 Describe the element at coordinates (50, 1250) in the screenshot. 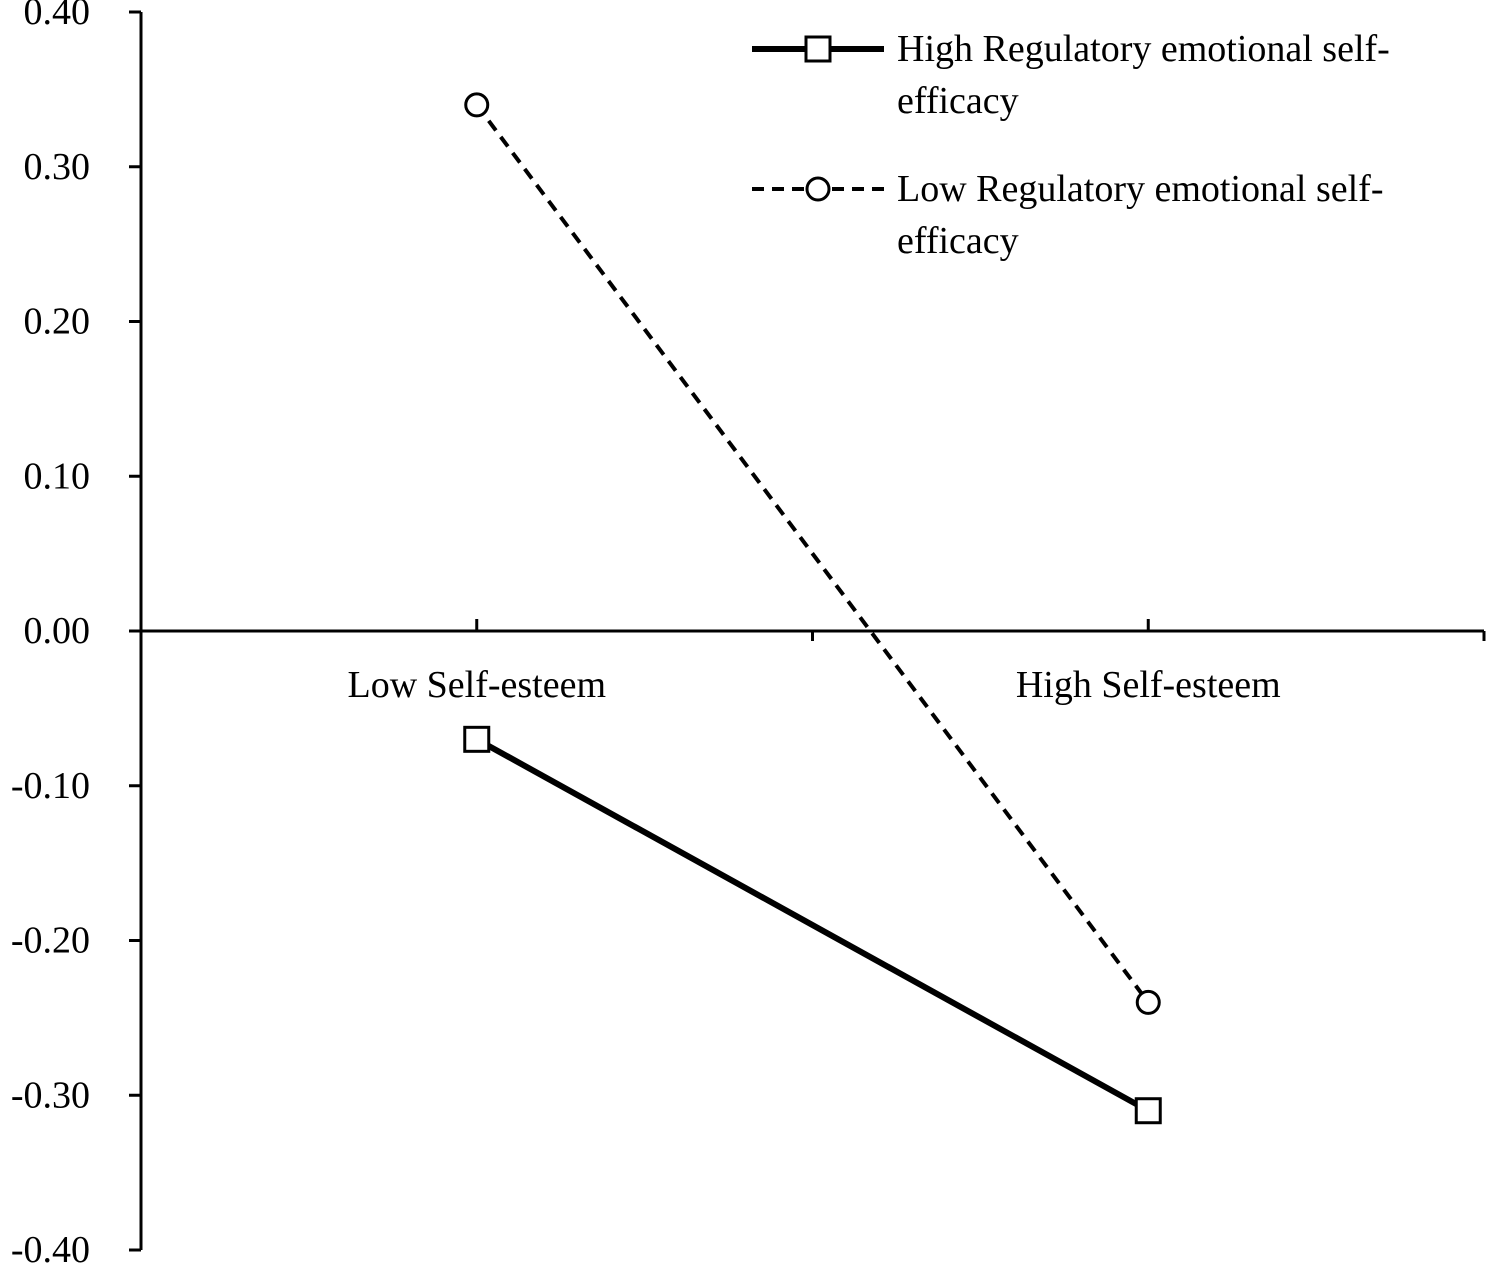

I see `y-tick-label: -0.40` at that location.